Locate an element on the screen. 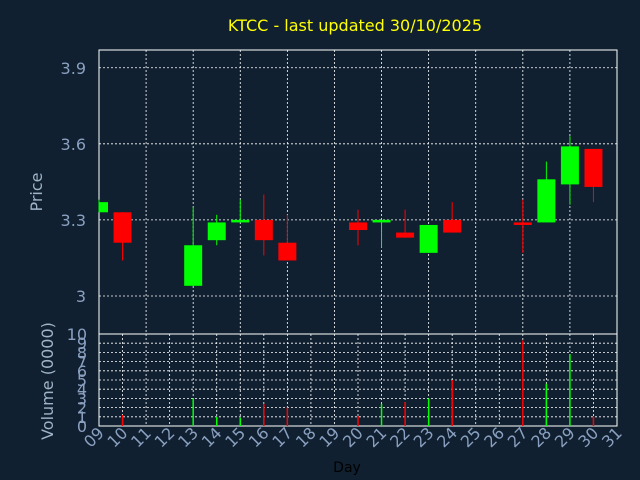 The image size is (640, 480). price-tick-label: 3 is located at coordinates (81, 296).